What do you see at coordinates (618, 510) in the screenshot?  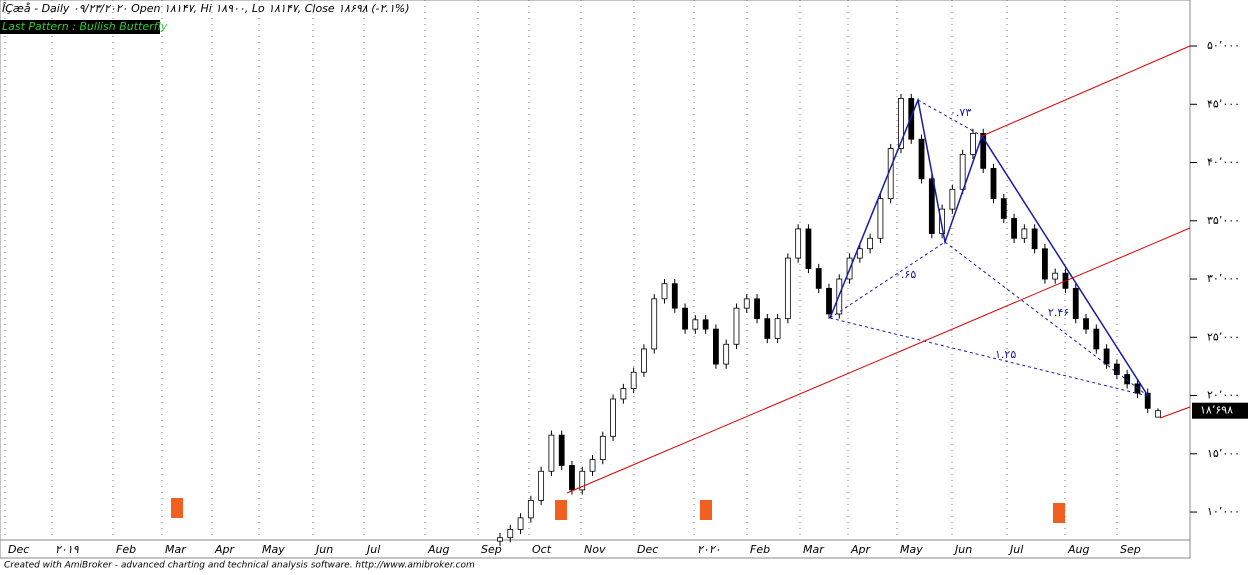 I see `signals` at bounding box center [618, 510].